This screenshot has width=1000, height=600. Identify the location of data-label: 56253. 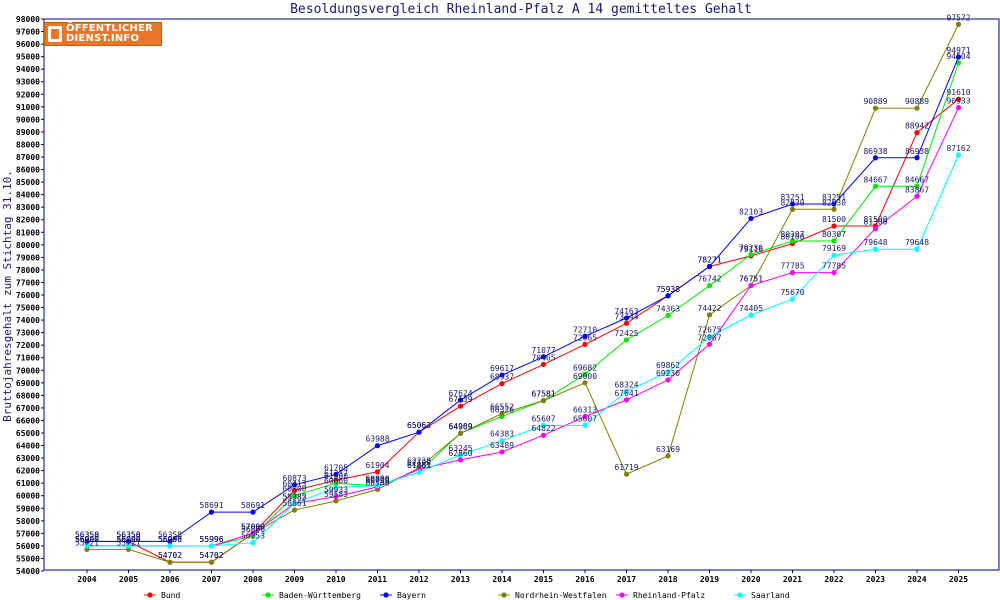
(253, 536).